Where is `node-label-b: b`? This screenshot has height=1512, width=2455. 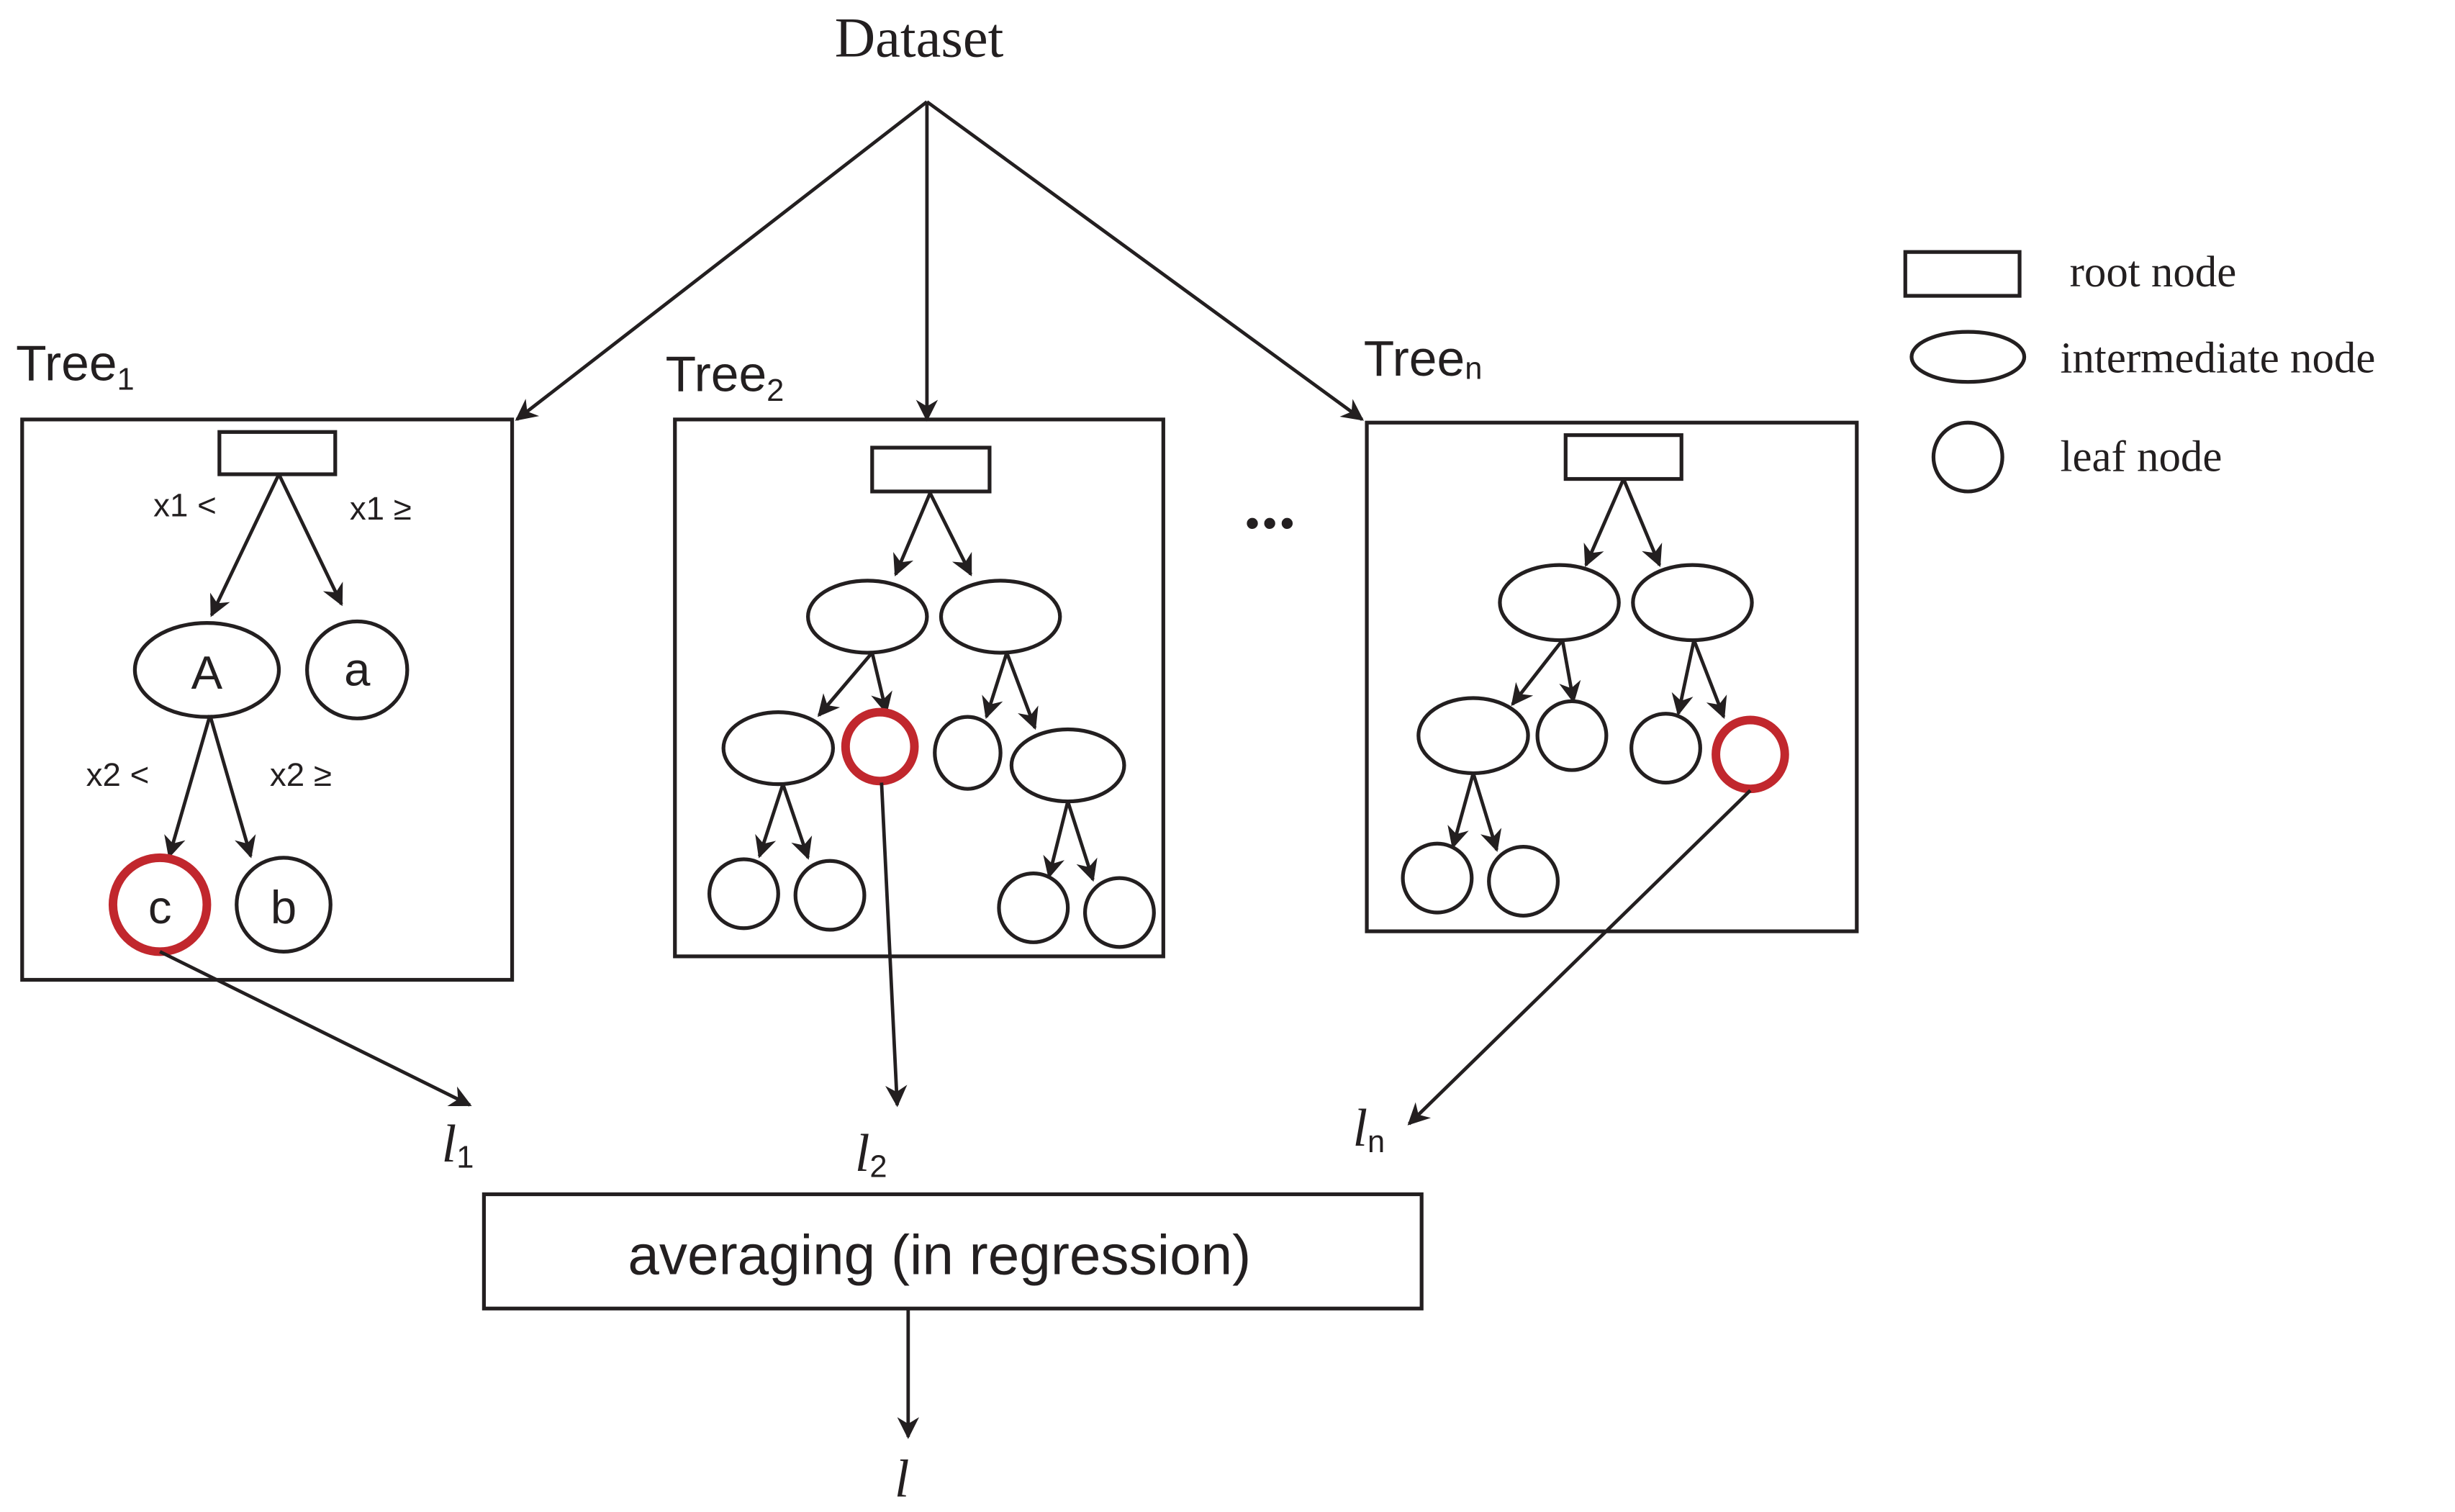
node-label-b: b is located at coordinates (284, 907).